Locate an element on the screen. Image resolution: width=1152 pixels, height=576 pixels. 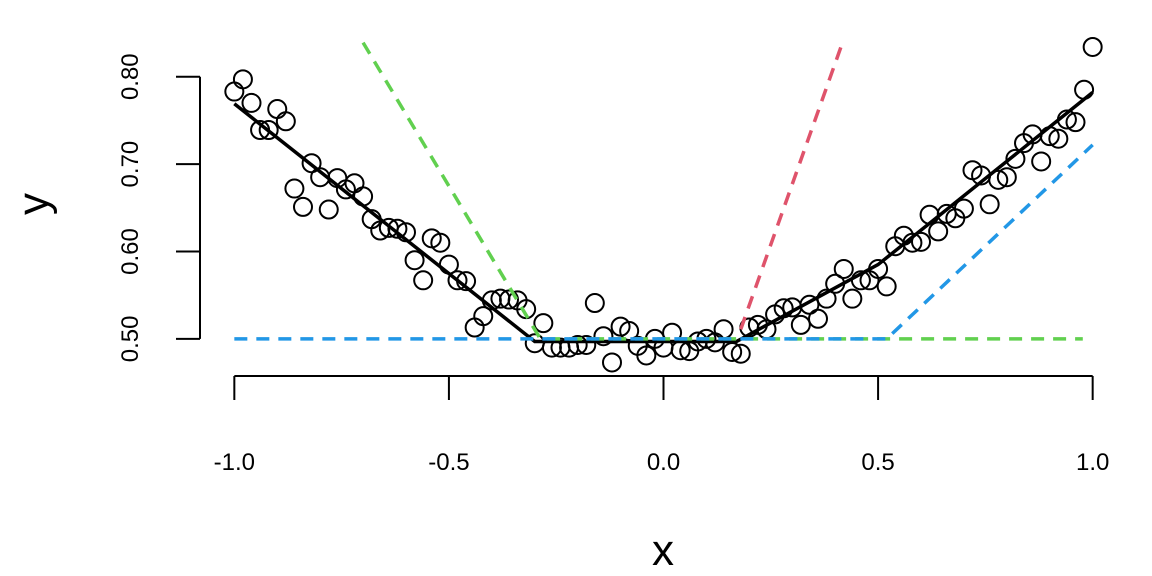
x-tick-label: -0.5 is located at coordinates (448, 462).